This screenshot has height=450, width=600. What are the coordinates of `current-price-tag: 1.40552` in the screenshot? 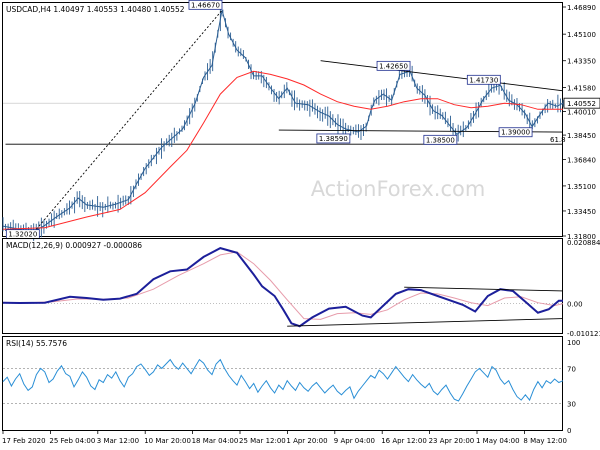 It's located at (581, 103).